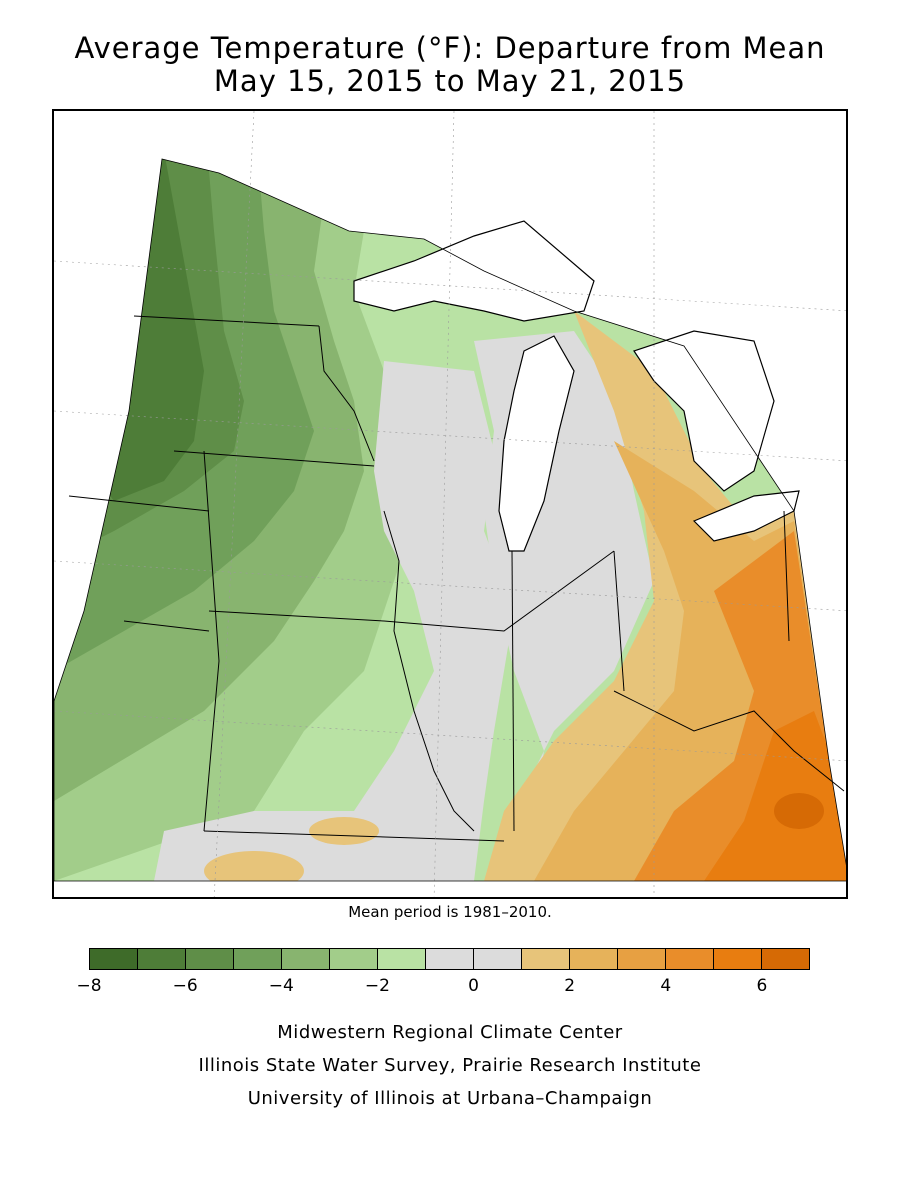  What do you see at coordinates (536, 443) in the screenshot?
I see `lake-michigan` at bounding box center [536, 443].